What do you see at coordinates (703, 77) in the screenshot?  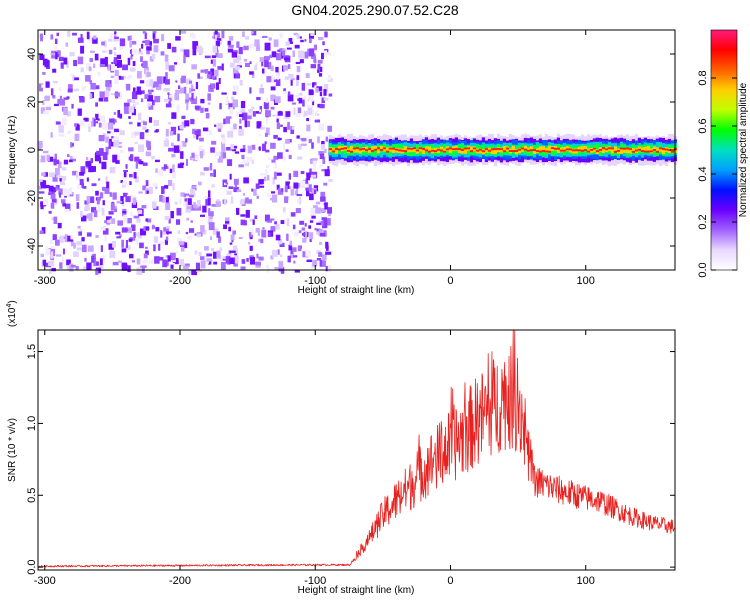 I see `colorbar-tick-label: 0.8` at bounding box center [703, 77].